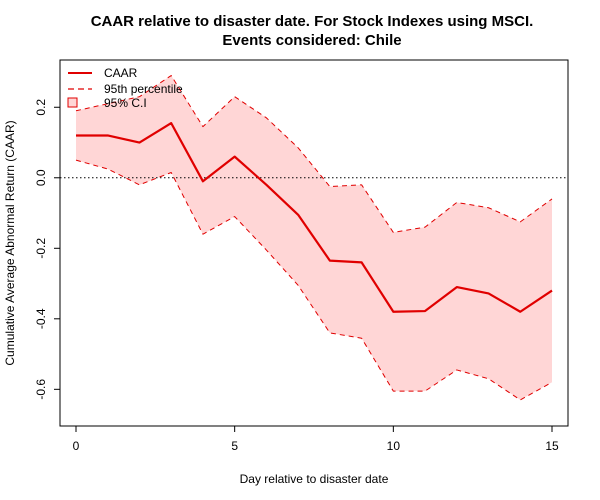 Image resolution: width=600 pixels, height=500 pixels. Describe the element at coordinates (41, 107) in the screenshot. I see `y-tick-label: 0.2` at that location.